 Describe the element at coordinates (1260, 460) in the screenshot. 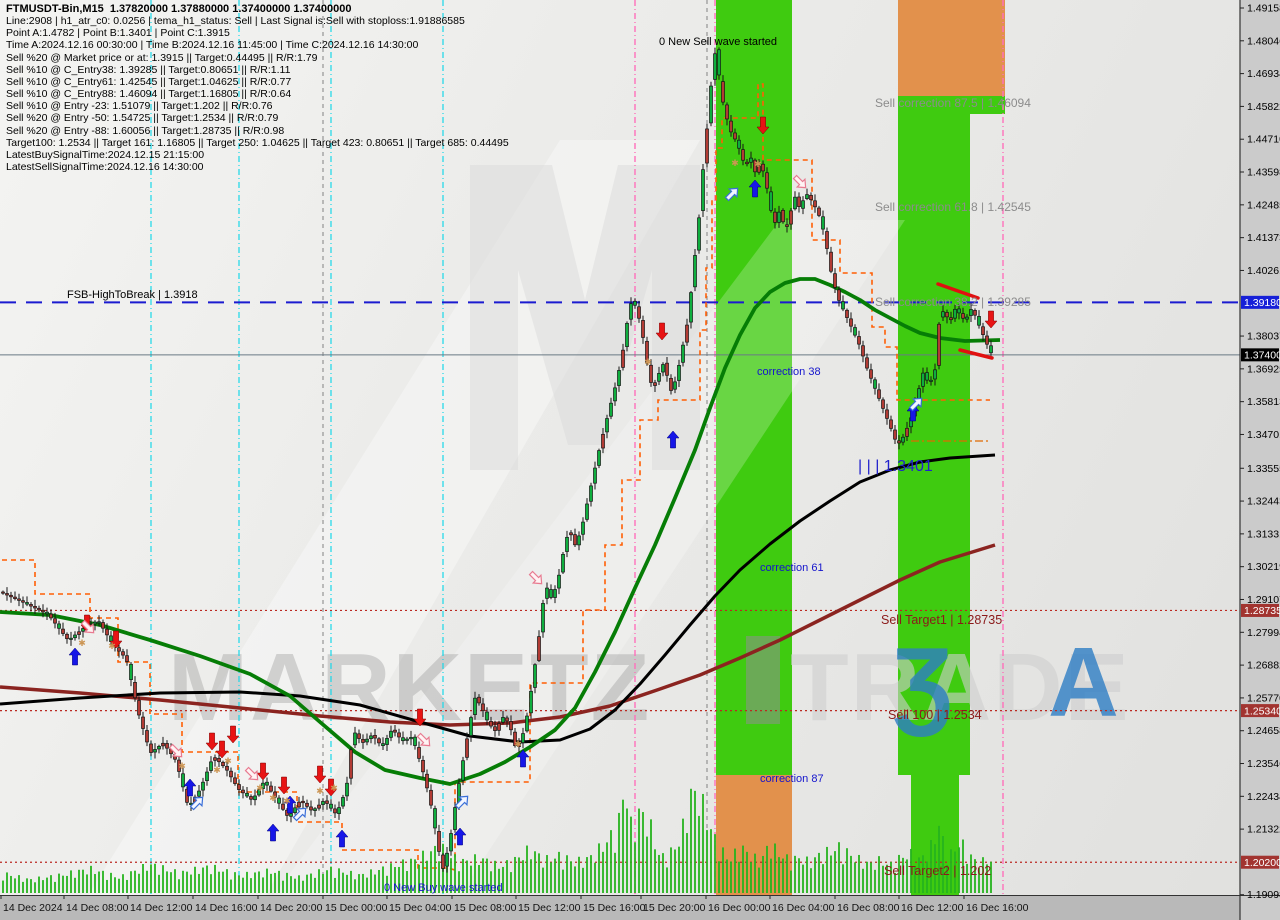

I see `y-axis-panel` at that location.